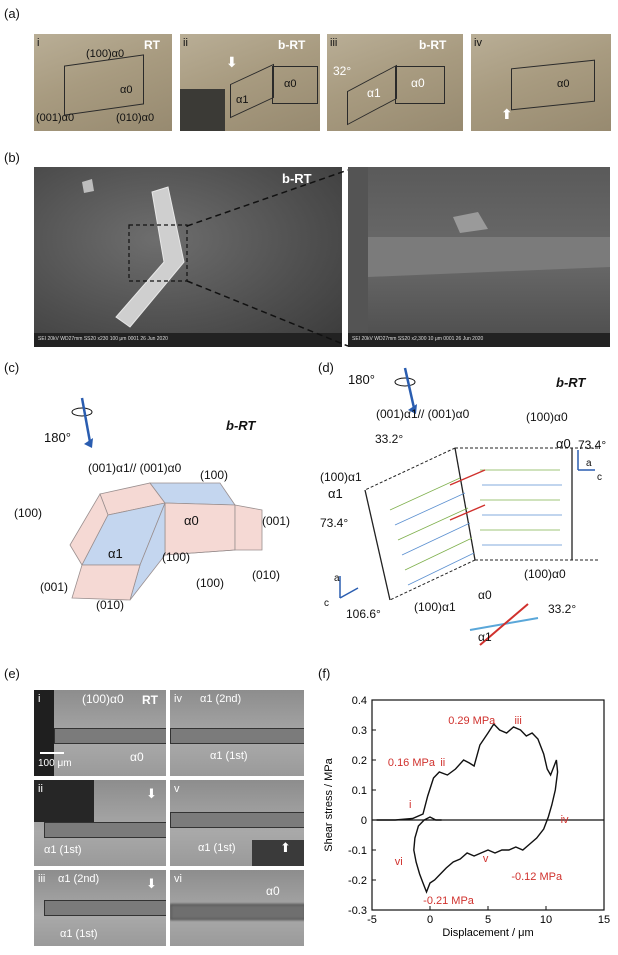  Describe the element at coordinates (361, 379) in the screenshot. I see `rotation-label: 180°` at that location.